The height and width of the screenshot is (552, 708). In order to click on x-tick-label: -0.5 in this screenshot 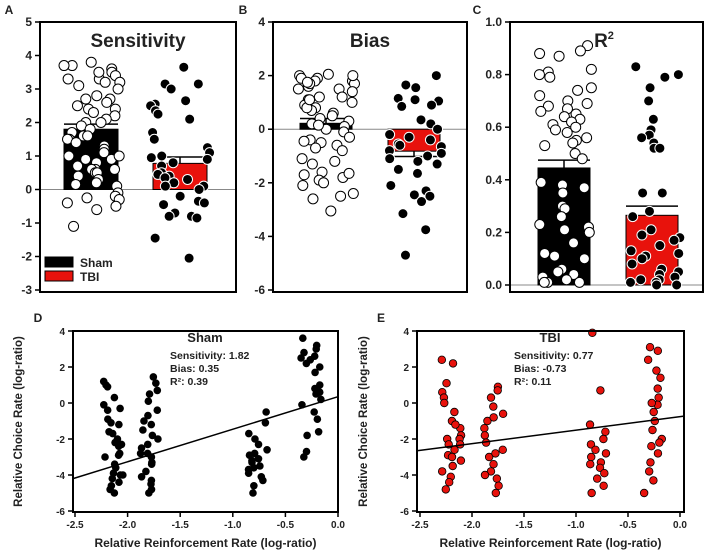, I will do `click(286, 525)`.